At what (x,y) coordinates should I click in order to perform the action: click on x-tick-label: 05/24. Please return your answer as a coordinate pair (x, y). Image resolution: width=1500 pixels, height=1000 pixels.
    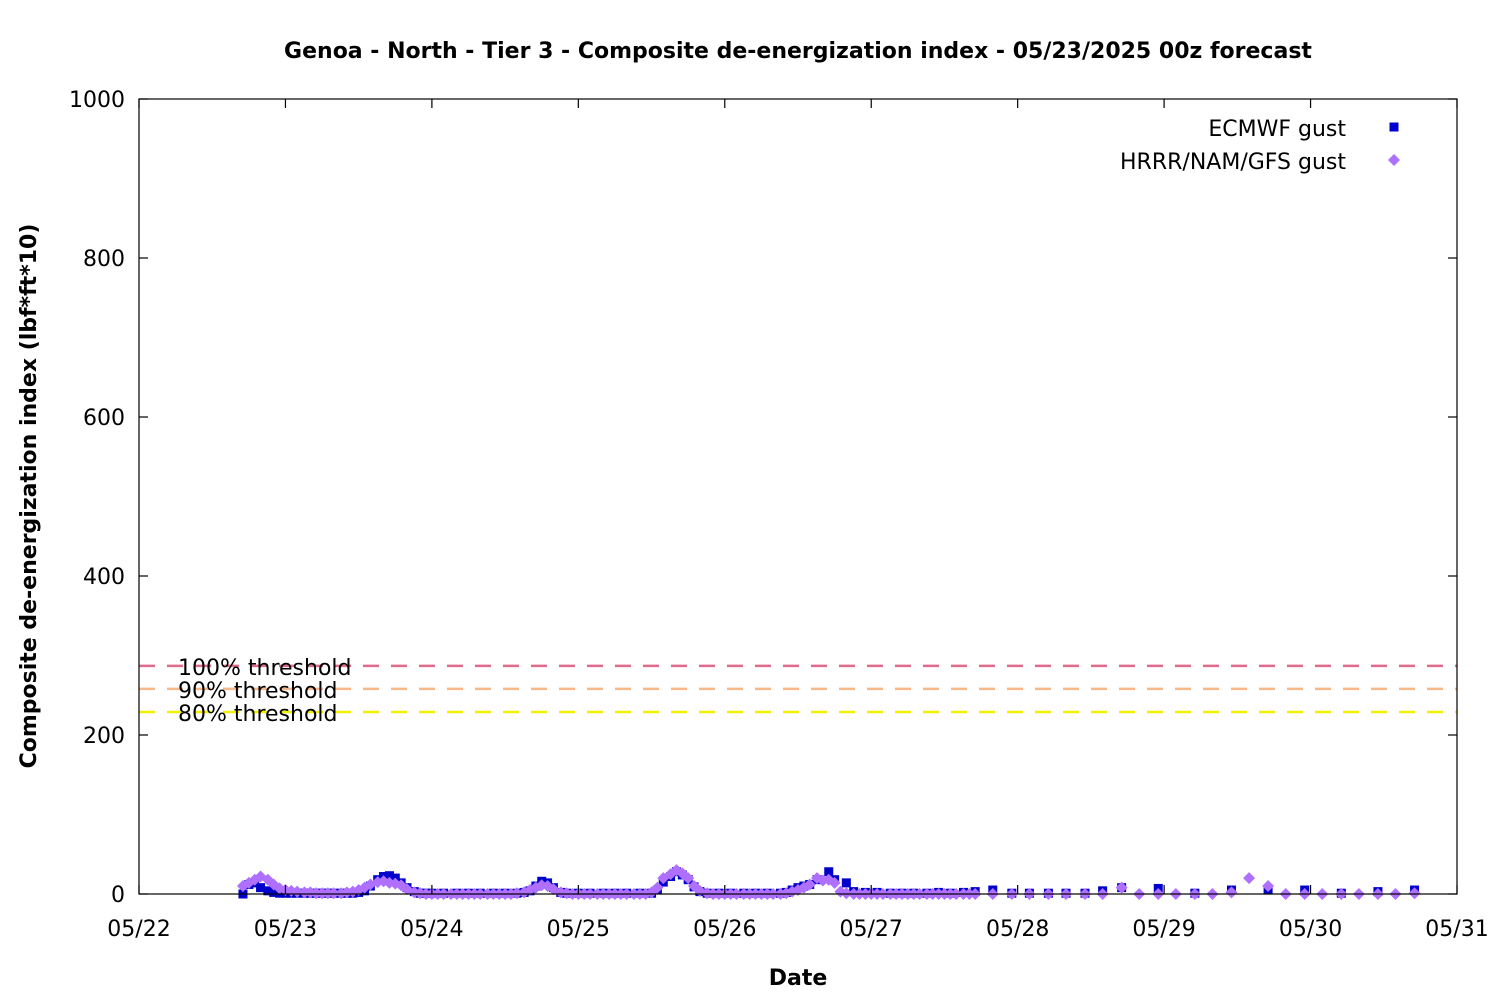
    Looking at the image, I should click on (431, 929).